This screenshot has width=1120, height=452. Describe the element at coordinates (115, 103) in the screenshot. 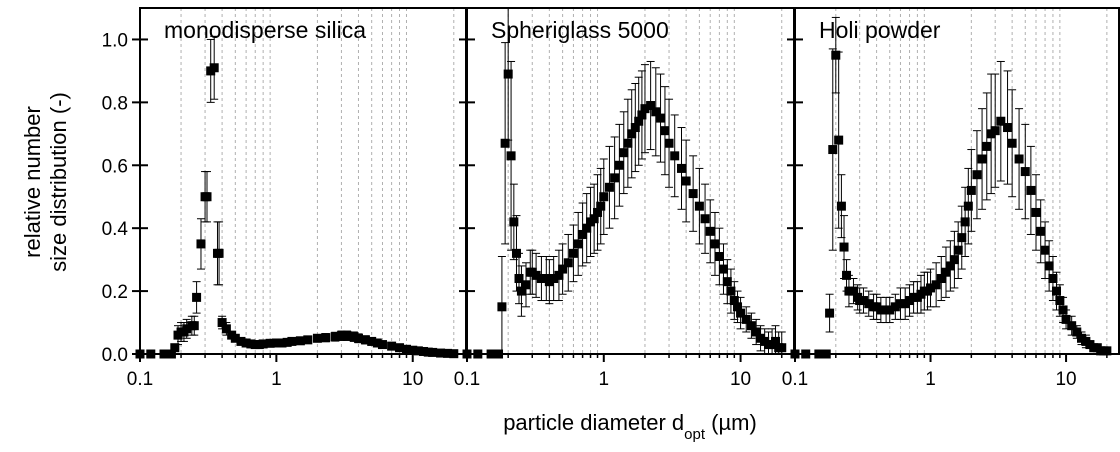

I see `y-tick-label: 0.8` at that location.